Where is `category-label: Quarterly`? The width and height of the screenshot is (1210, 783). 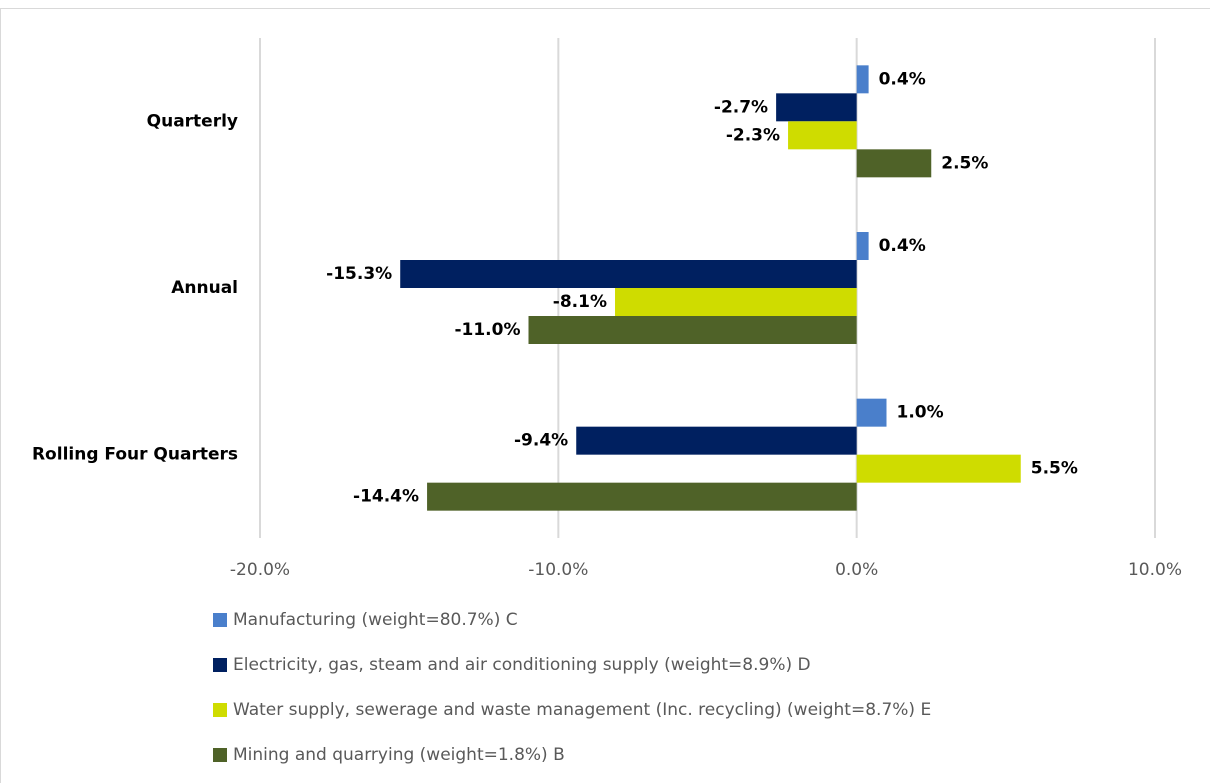 category-label: Quarterly is located at coordinates (192, 121).